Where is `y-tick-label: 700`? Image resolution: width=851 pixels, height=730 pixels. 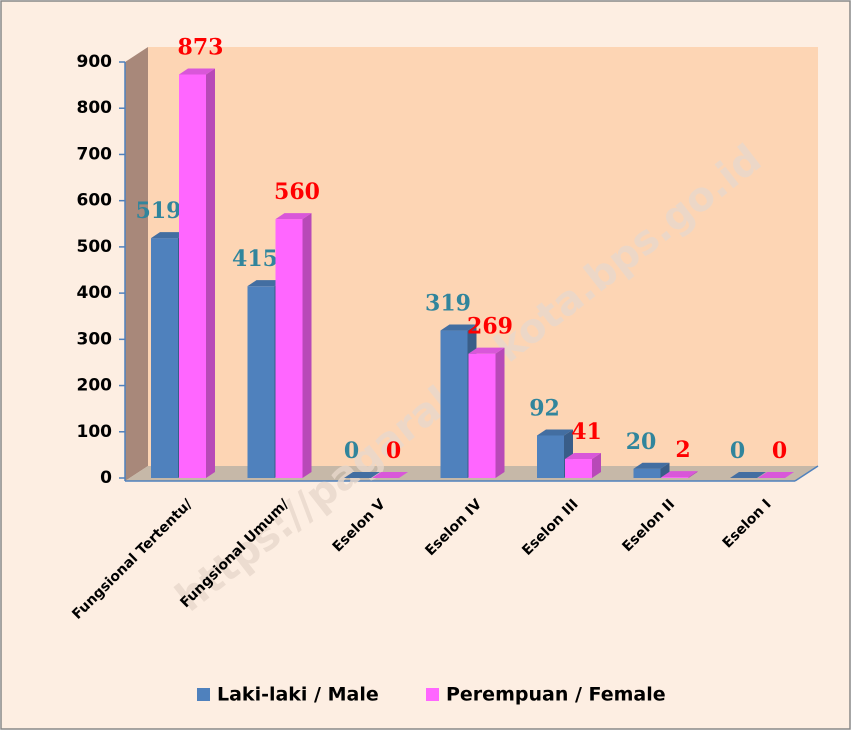
y-tick-label: 700 is located at coordinates (95, 154).